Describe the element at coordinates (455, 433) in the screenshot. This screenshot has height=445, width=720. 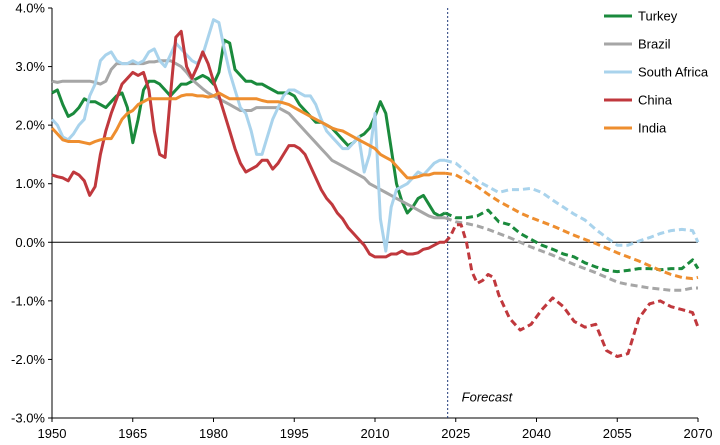
I see `x-tick-label: 2025` at that location.